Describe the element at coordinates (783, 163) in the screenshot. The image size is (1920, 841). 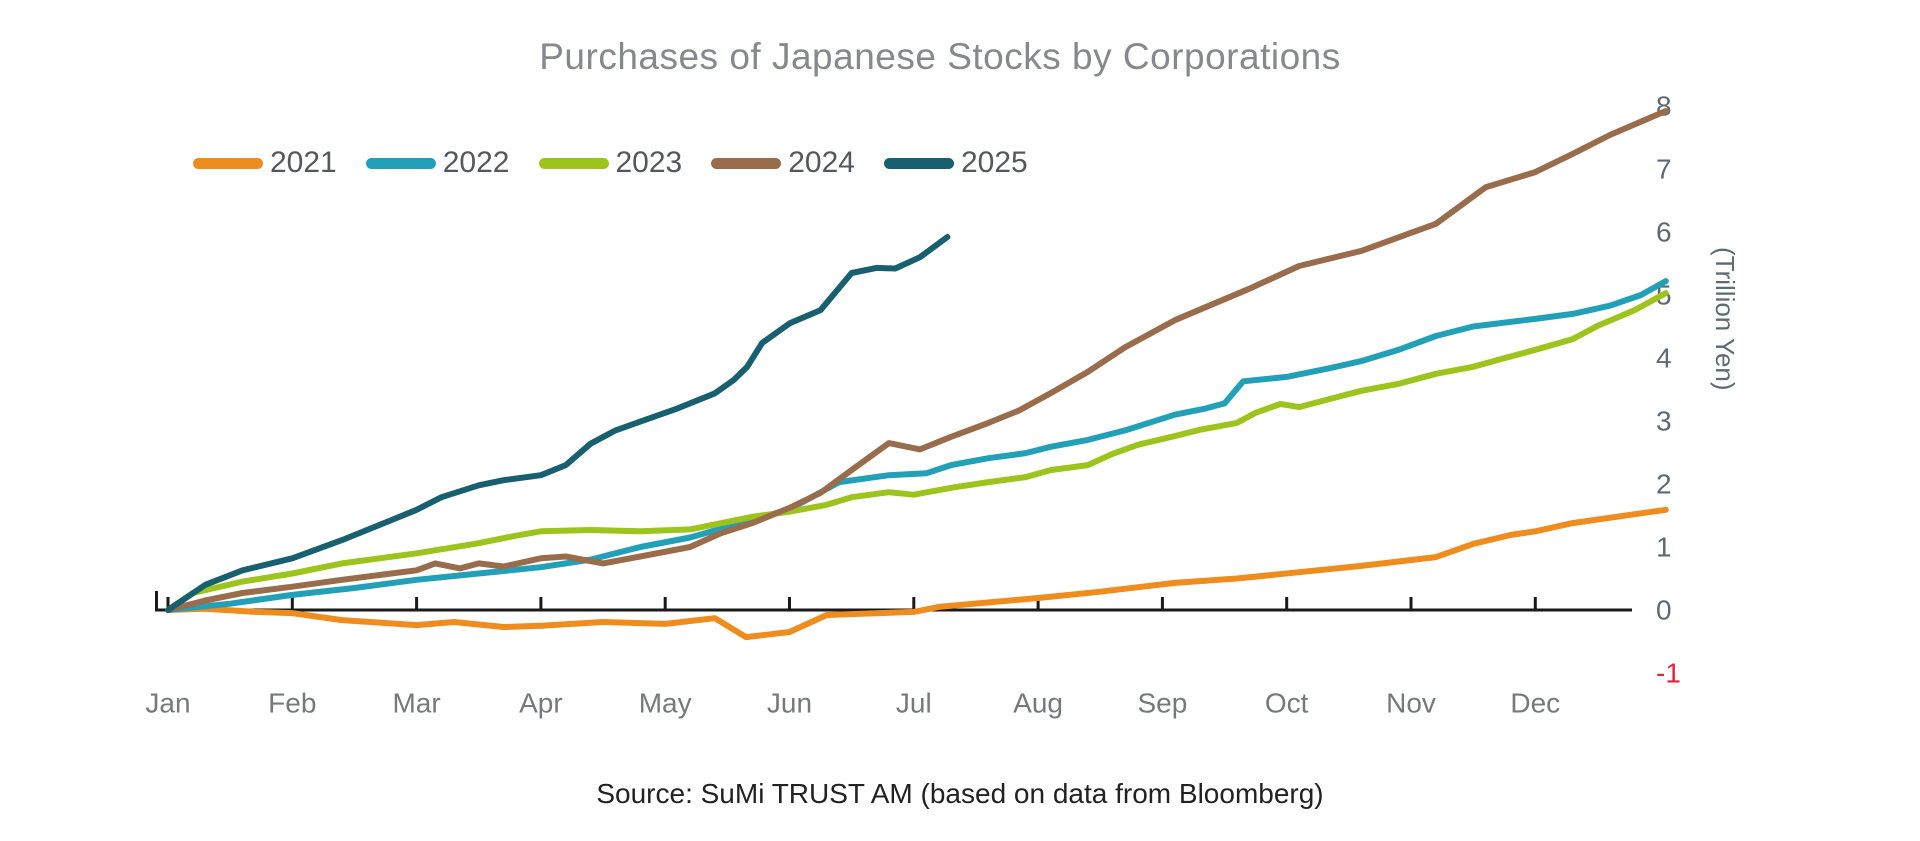
I see `legend-item-2024: 2024` at that location.